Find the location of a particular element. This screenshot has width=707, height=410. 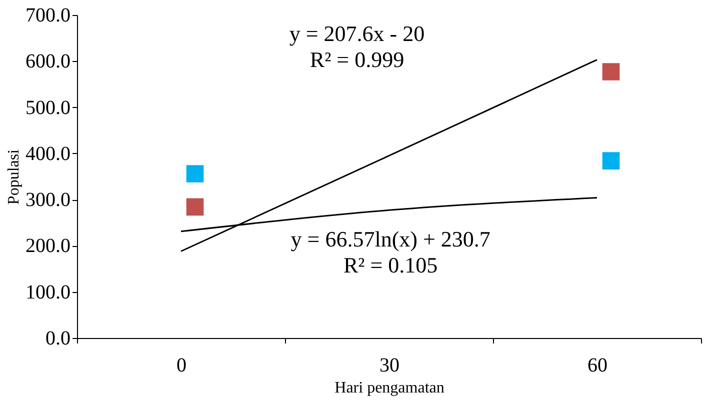

x-axis-title: Hari pengamatan is located at coordinates (389, 388).